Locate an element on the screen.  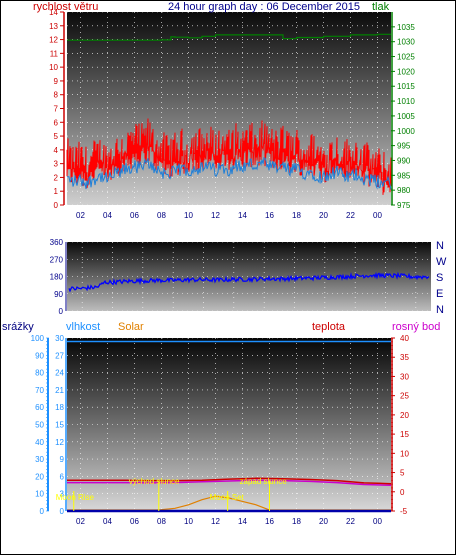
humidity-tick-label: 3 is located at coordinates (62, 494).